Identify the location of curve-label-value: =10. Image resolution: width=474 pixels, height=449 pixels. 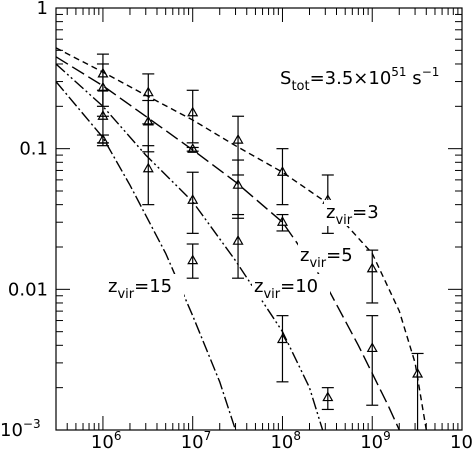
(299, 286).